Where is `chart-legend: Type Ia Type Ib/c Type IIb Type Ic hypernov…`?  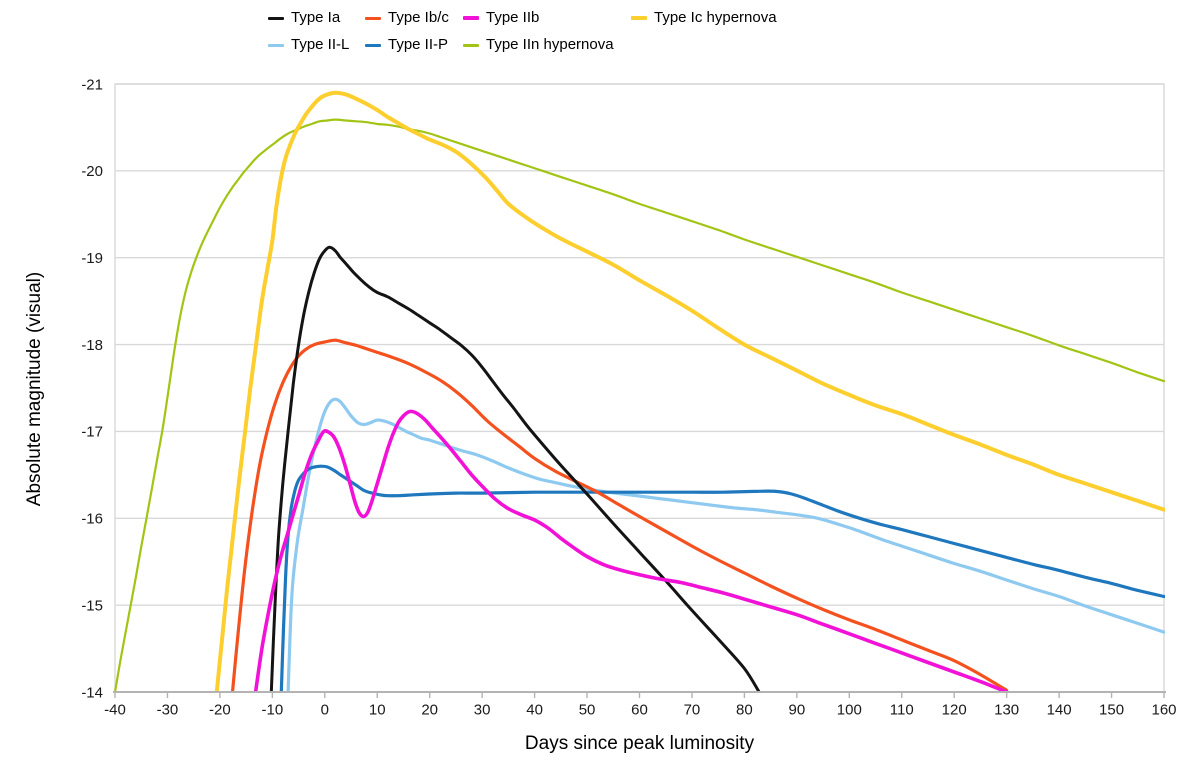
chart-legend: Type Ia Type Ib/c Type IIb Type Ic hypernov… is located at coordinates (522, 31).